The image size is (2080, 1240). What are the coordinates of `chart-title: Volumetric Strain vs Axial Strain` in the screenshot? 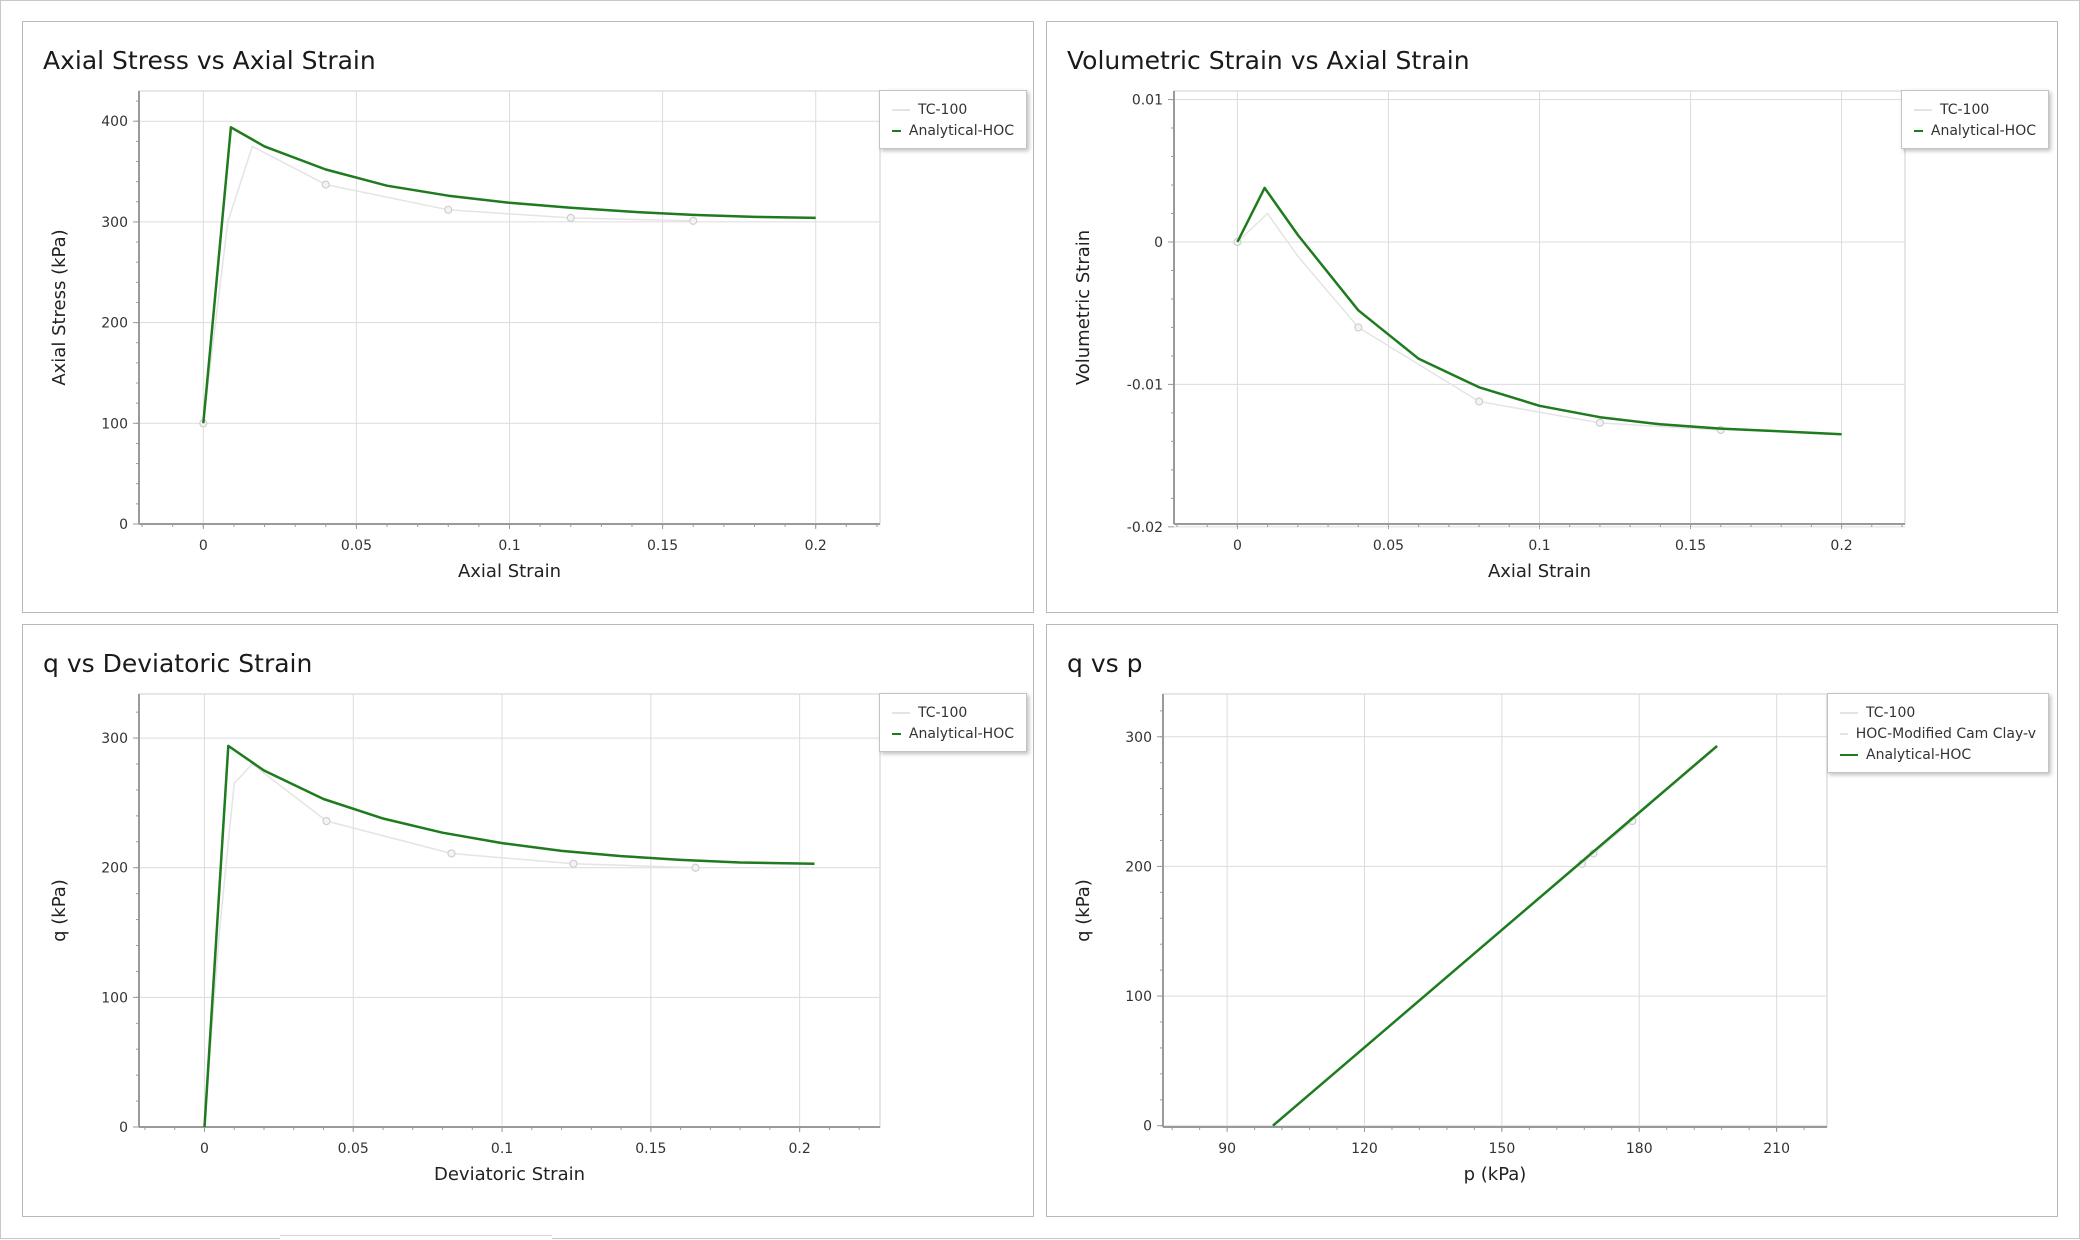 It's located at (1268, 60).